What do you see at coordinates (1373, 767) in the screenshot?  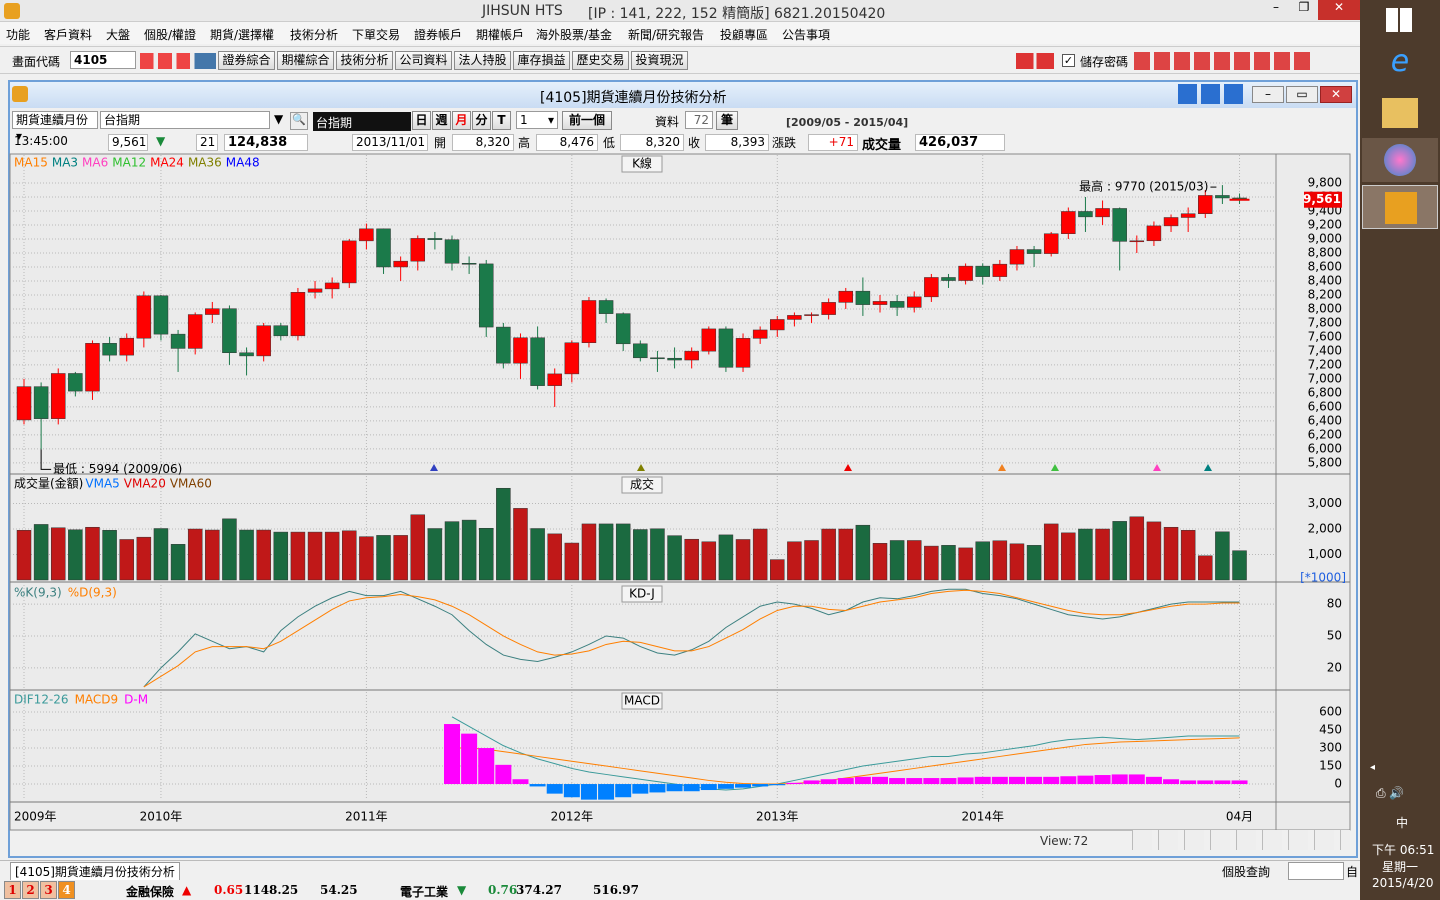 I see `tray-arrow: ◂` at bounding box center [1373, 767].